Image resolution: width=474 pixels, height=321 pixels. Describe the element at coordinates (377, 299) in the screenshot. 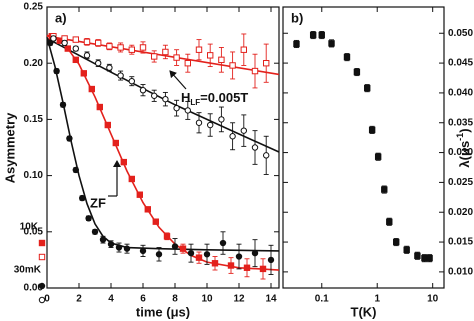

I see `x-tick-label: 1` at that location.